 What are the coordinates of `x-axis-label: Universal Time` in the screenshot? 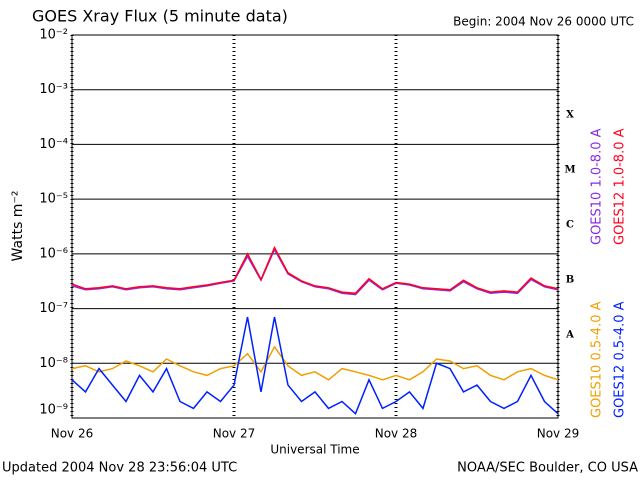 It's located at (314, 450).